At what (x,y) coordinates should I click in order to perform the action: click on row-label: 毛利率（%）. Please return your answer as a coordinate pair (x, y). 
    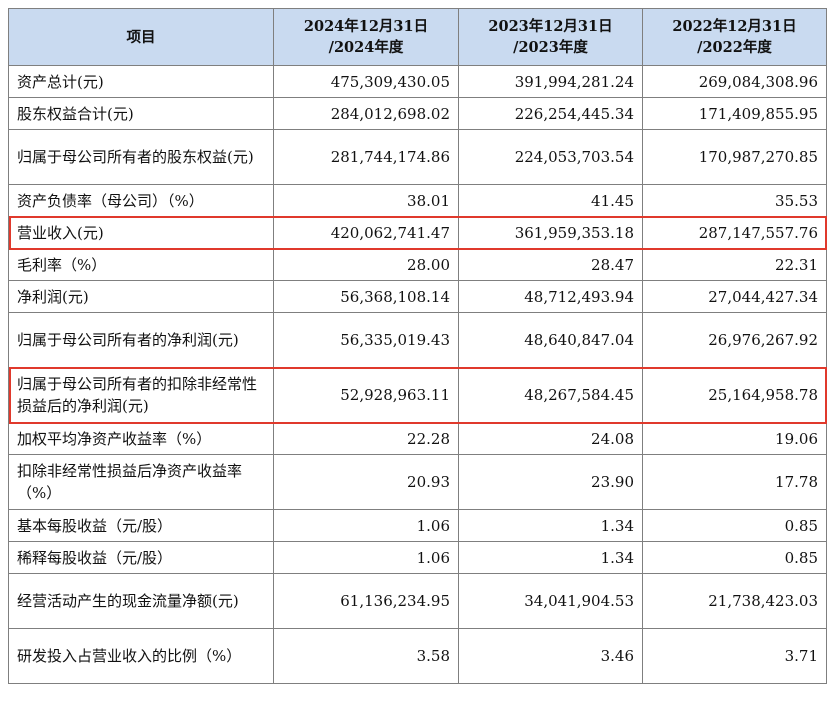
    Looking at the image, I should click on (141, 264).